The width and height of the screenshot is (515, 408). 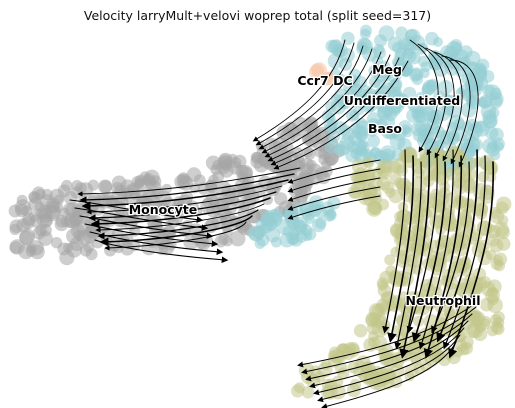 I want to click on cluster-label-ccr7-dc: Ccr7 DC, so click(x=324, y=80).